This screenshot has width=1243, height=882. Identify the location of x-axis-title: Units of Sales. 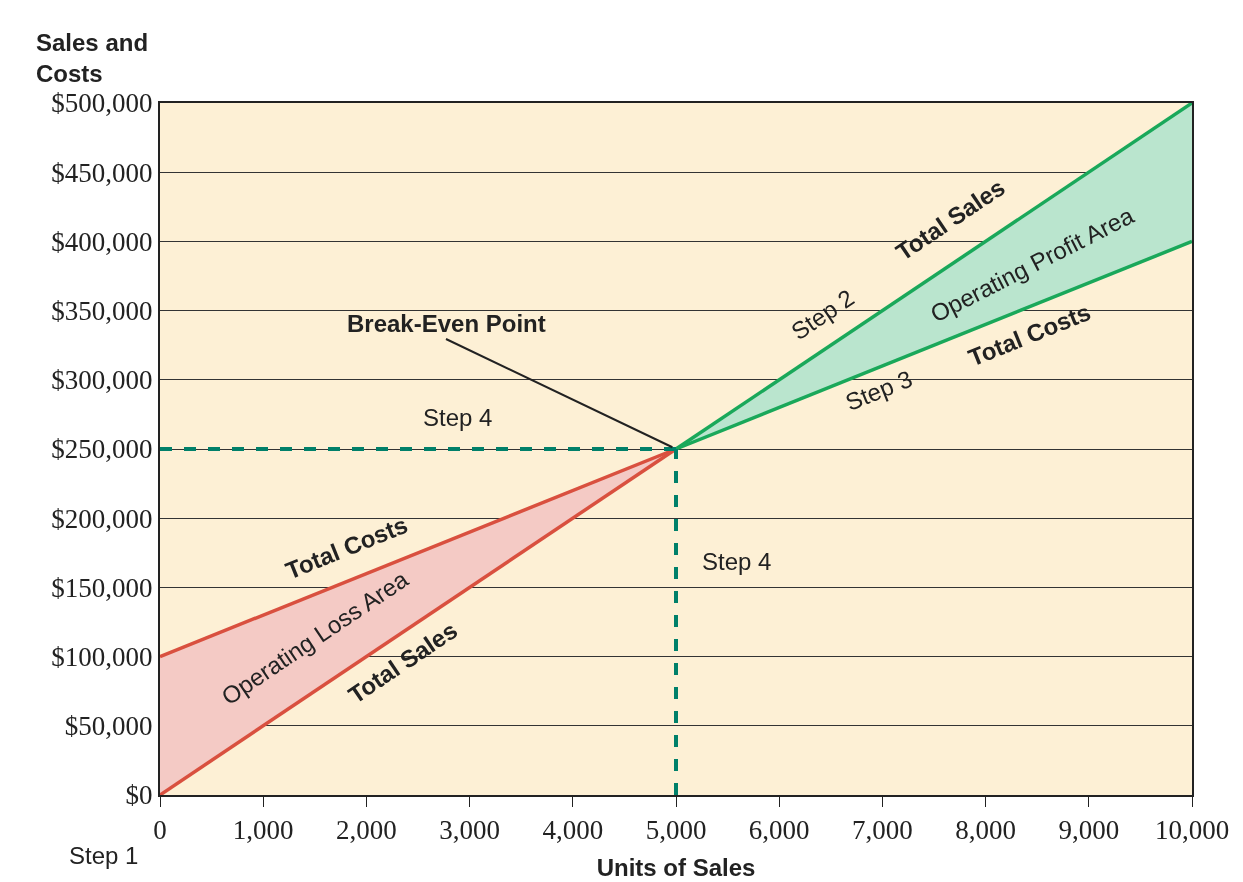
(676, 868).